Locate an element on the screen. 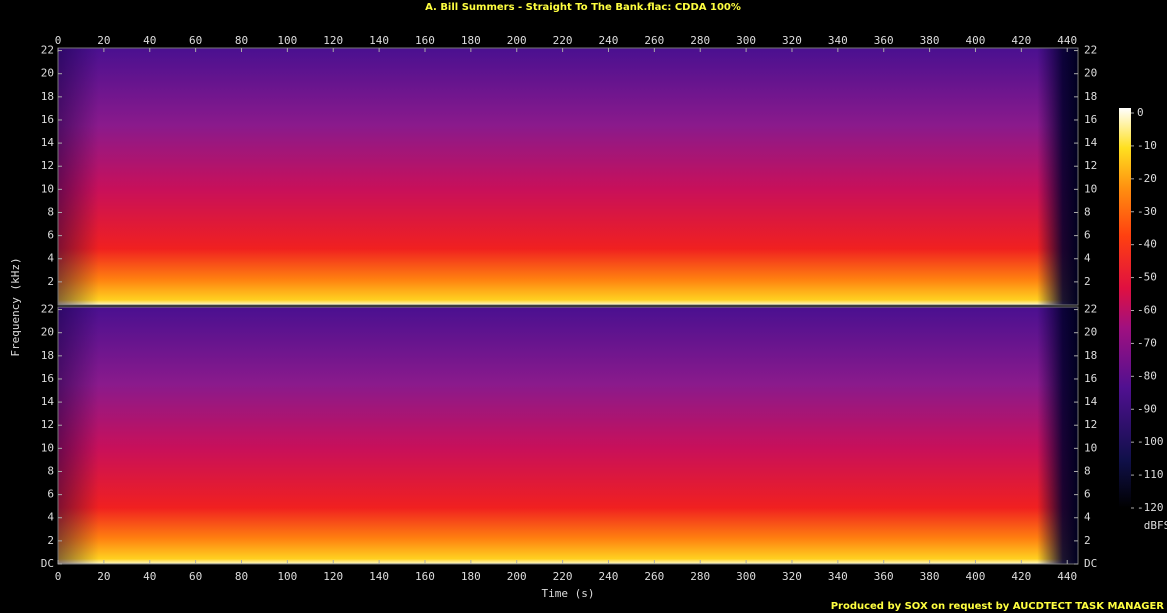 This screenshot has width=1167, height=613. colorbar-tick-label: -110 is located at coordinates (1150, 474).